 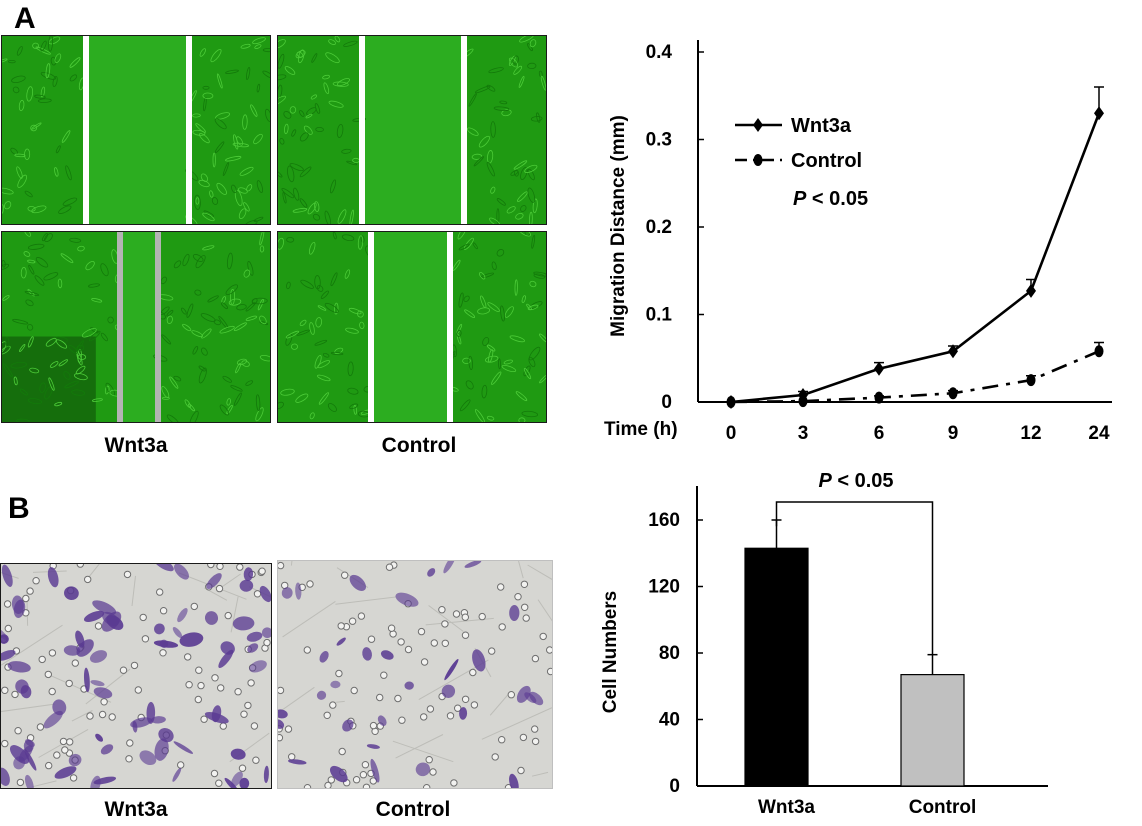 I want to click on legend-label-control: Control, so click(x=826, y=161).